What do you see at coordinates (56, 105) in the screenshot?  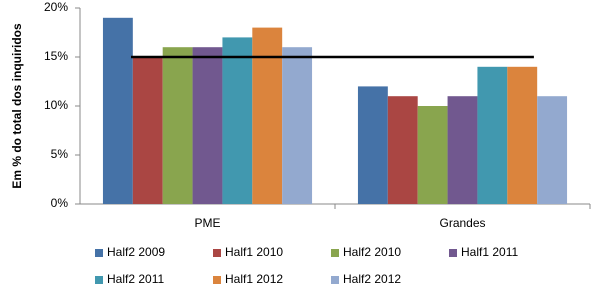 I see `y-tick-label: 10%` at bounding box center [56, 105].